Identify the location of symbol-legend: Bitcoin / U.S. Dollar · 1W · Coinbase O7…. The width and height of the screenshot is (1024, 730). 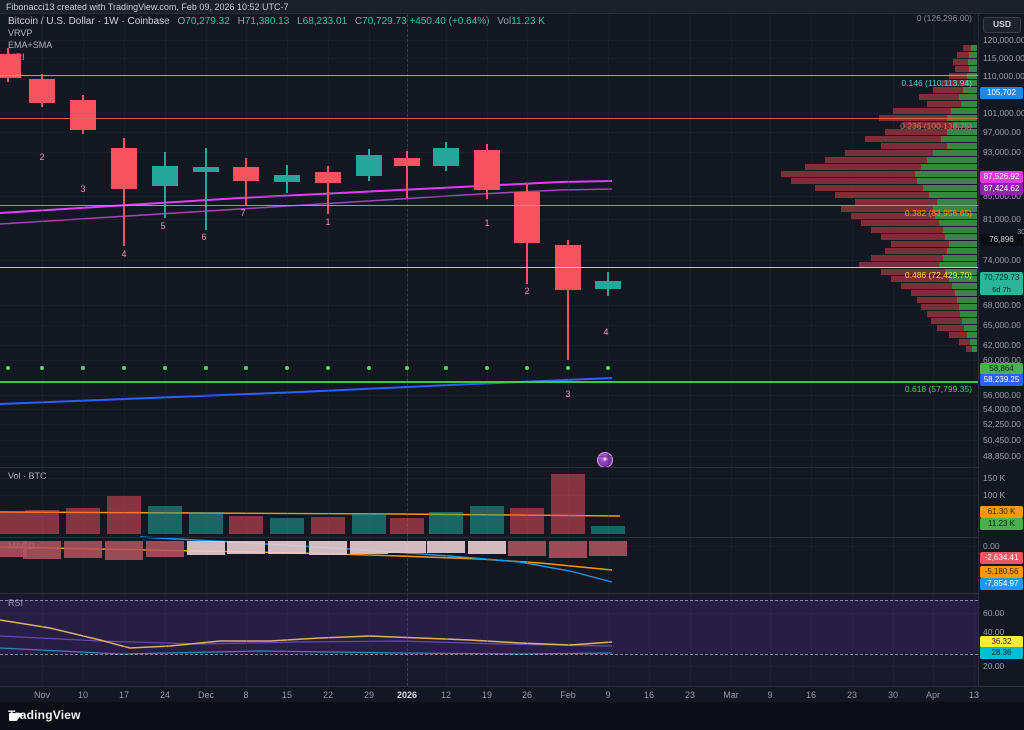
(276, 21).